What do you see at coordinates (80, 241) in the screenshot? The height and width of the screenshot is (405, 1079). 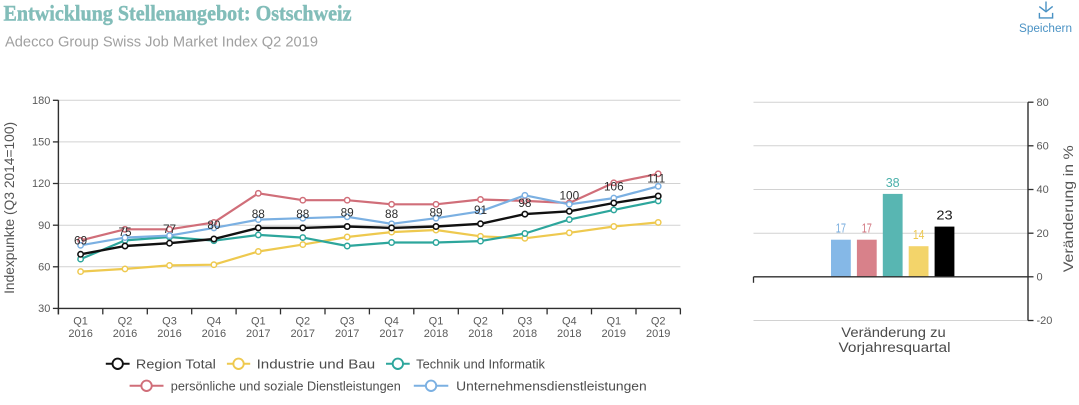 I see `svg-text: 69` at bounding box center [80, 241].